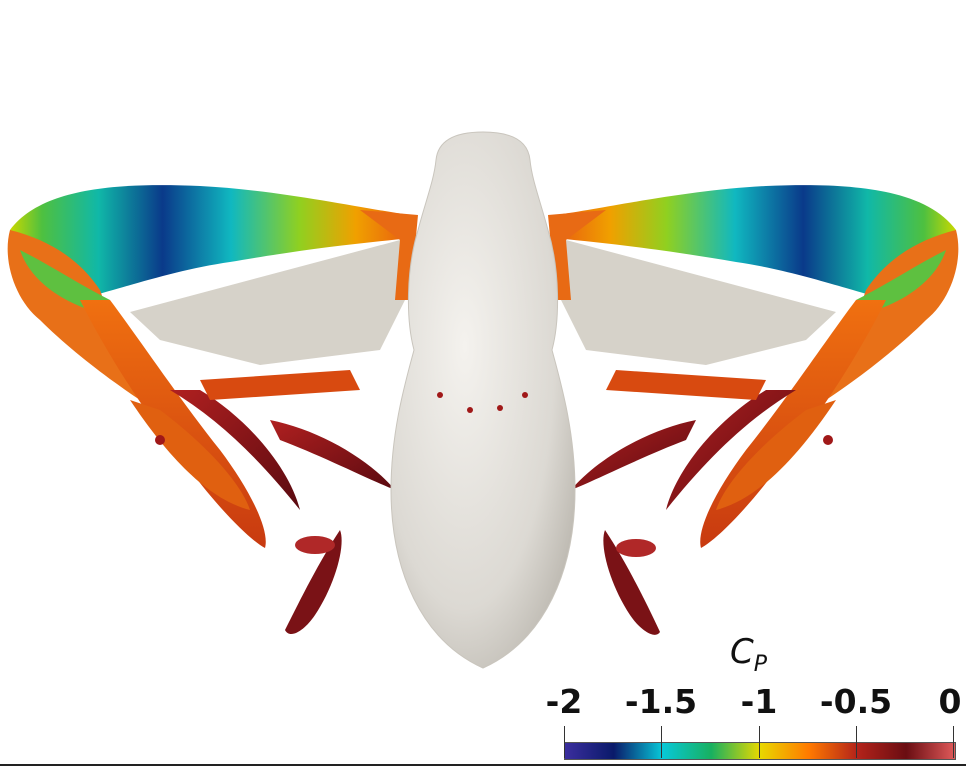  I want to click on colorbar-gradient, so click(760, 751).